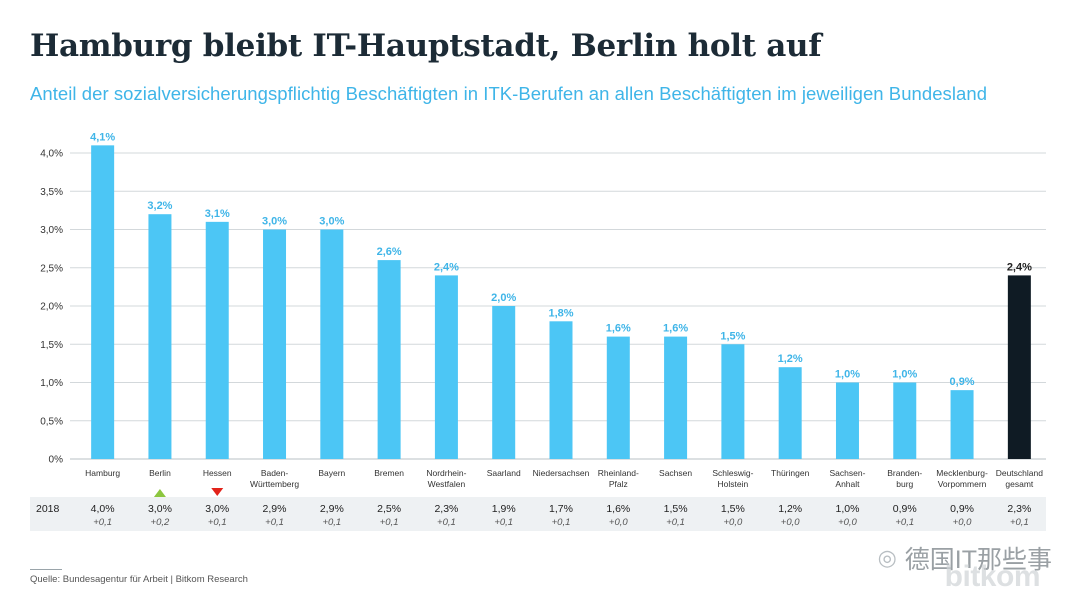  Describe the element at coordinates (560, 313) in the screenshot. I see `value-label: 1,8%` at that location.